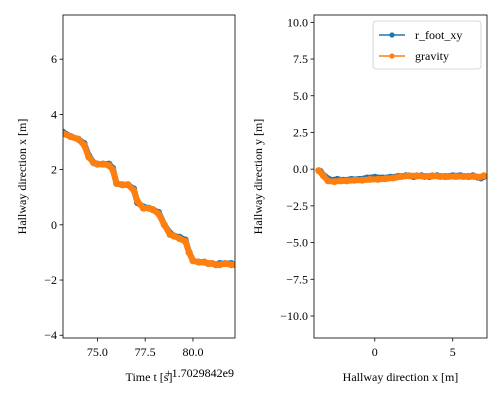 This screenshot has height=400, width=500. What do you see at coordinates (50, 280) in the screenshot?
I see `y-tick-label: −2` at bounding box center [50, 280].